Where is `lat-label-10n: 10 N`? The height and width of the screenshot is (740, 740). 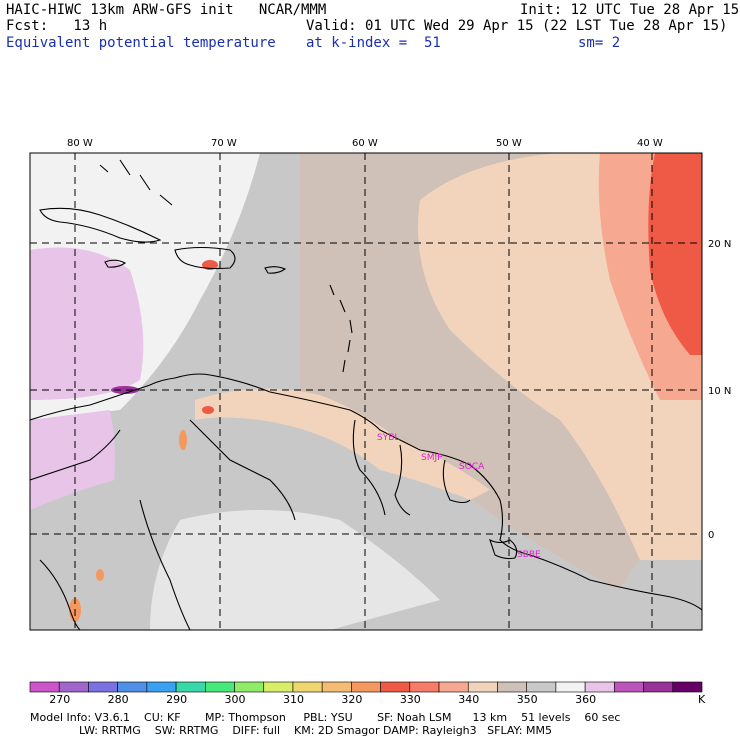 lat-label-10n: 10 N is located at coordinates (719, 391).